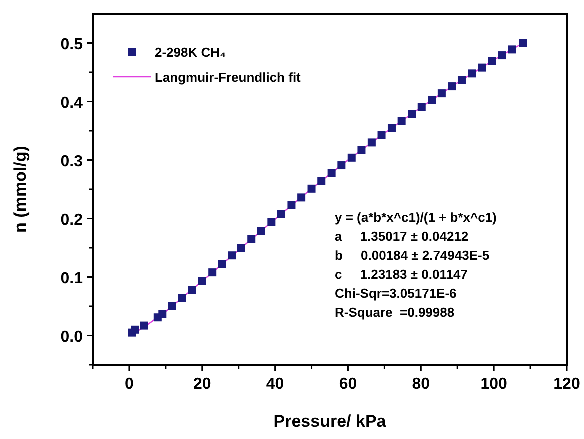 The width and height of the screenshot is (584, 439). Describe the element at coordinates (72, 103) in the screenshot. I see `y-tick-label: 0.4` at that location.